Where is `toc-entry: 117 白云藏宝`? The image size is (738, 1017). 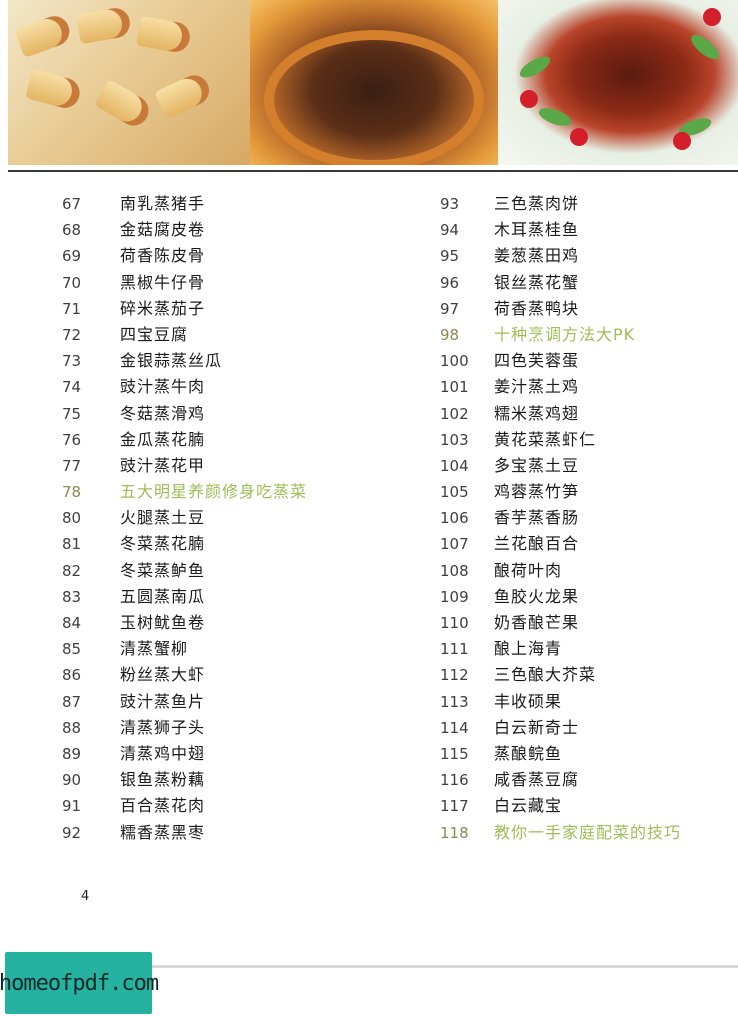
toc-entry: 117 白云藏宝 is located at coordinates (560, 808).